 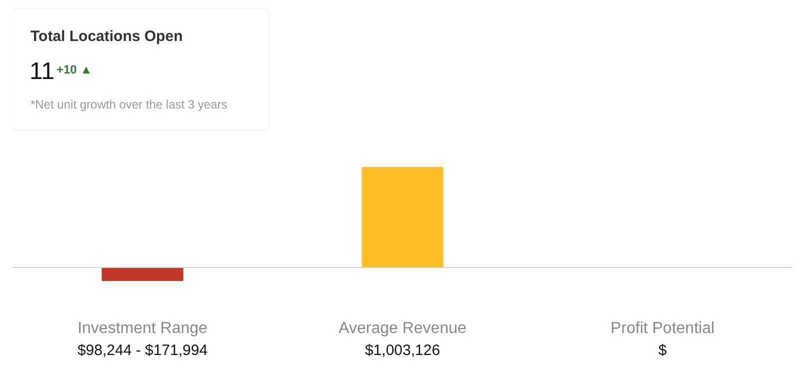 I want to click on text: +10 ▲, so click(x=74, y=69).